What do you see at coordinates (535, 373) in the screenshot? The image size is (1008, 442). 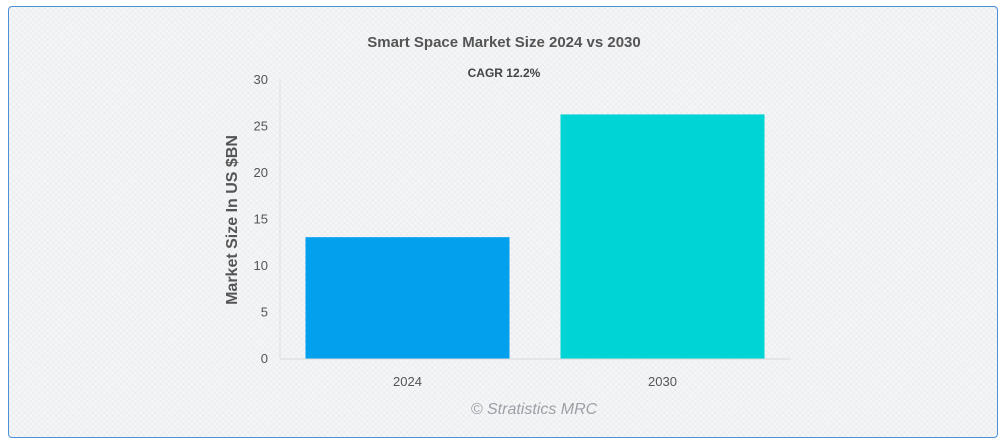 I see `x-axis: 2024 2030` at bounding box center [535, 373].